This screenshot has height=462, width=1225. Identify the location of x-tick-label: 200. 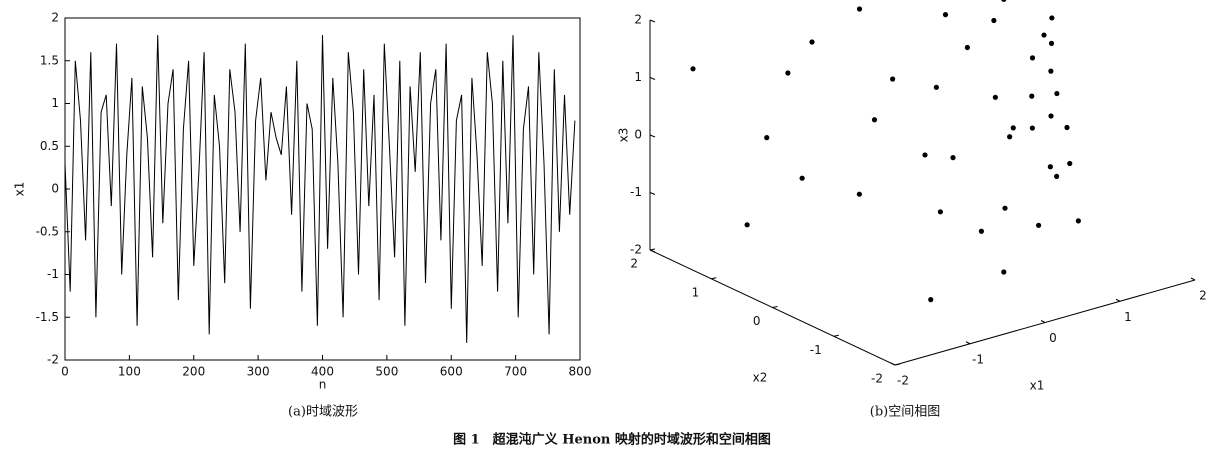
(193, 372).